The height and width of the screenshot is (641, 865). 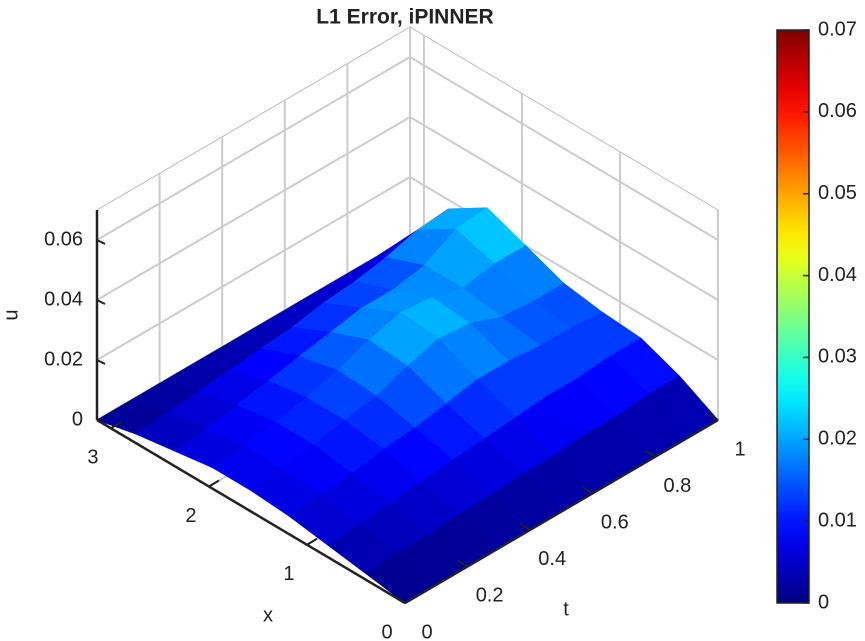 What do you see at coordinates (251, 511) in the screenshot?
I see `x-axis-line` at bounding box center [251, 511].